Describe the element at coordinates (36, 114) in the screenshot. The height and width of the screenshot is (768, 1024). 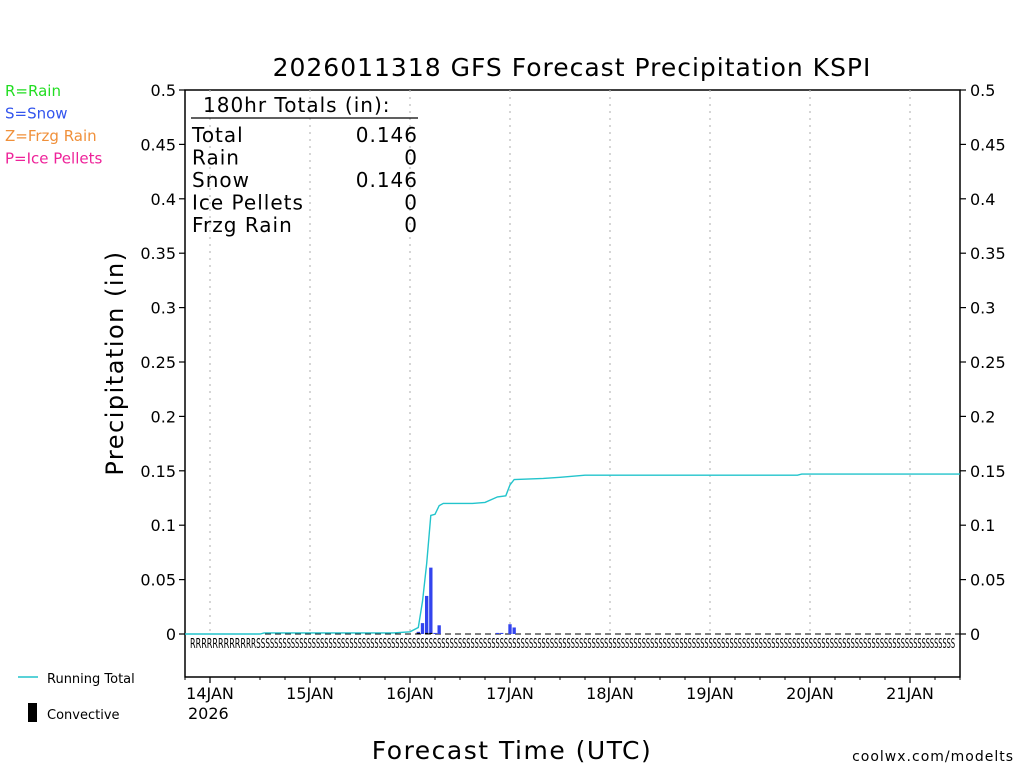
I see `ptype-legend-item: S=Snow` at that location.